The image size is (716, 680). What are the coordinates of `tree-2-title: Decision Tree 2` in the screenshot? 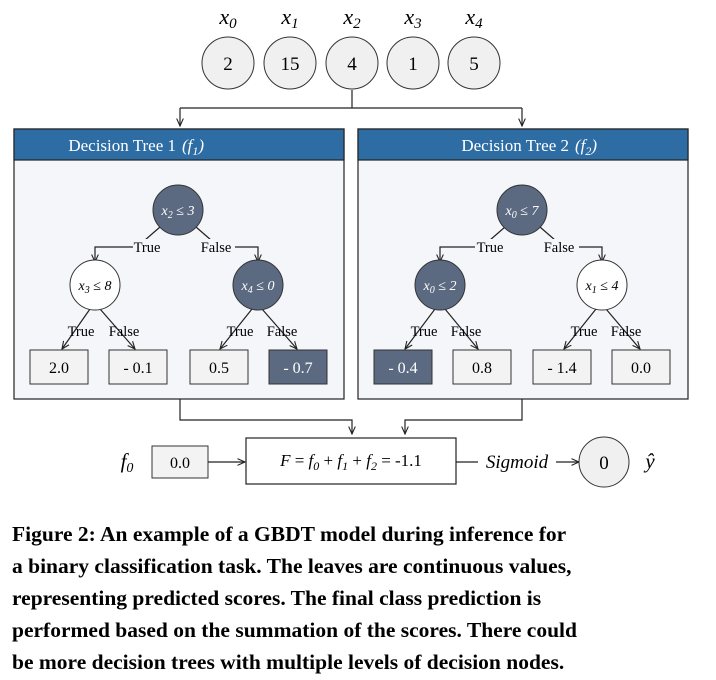 It's located at (515, 145).